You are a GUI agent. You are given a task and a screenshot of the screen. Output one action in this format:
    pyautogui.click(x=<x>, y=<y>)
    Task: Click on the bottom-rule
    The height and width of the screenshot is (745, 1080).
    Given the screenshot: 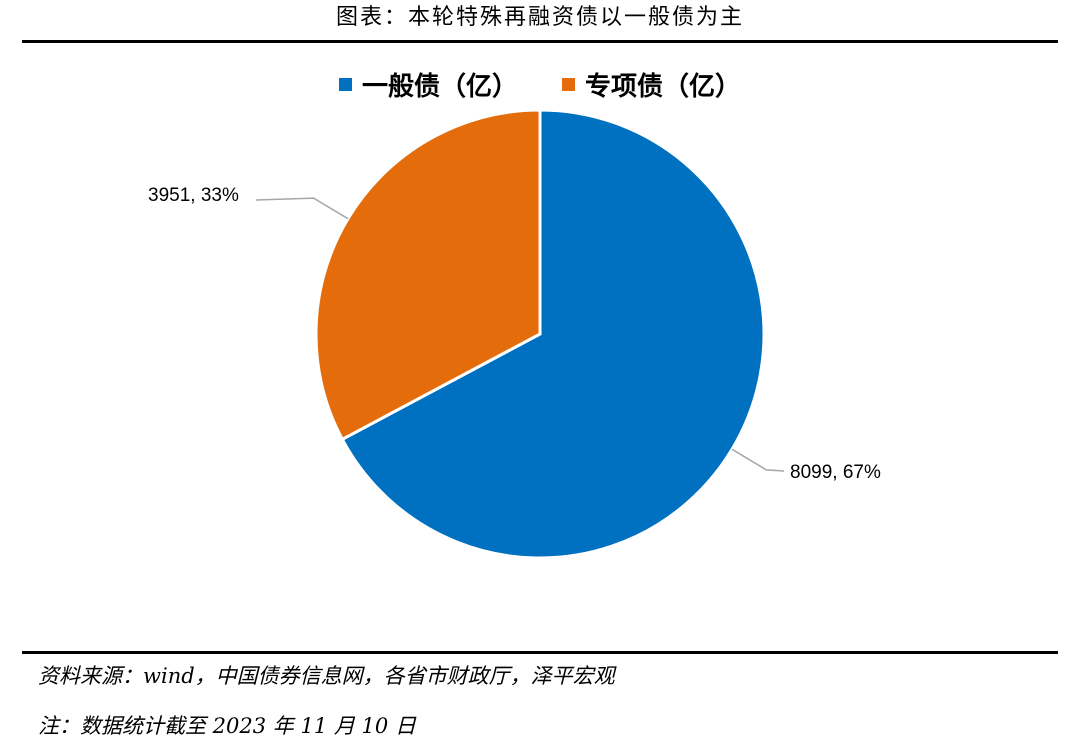 What is the action you would take?
    pyautogui.click(x=540, y=652)
    